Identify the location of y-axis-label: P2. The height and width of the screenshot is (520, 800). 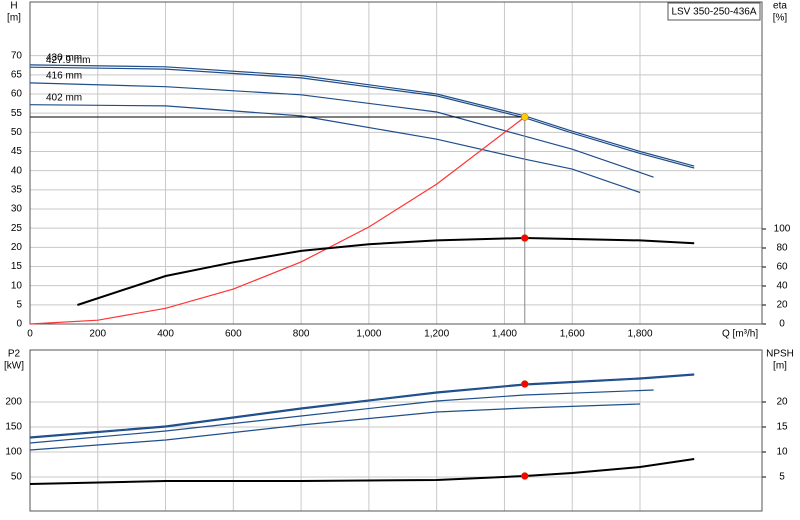
(14, 354).